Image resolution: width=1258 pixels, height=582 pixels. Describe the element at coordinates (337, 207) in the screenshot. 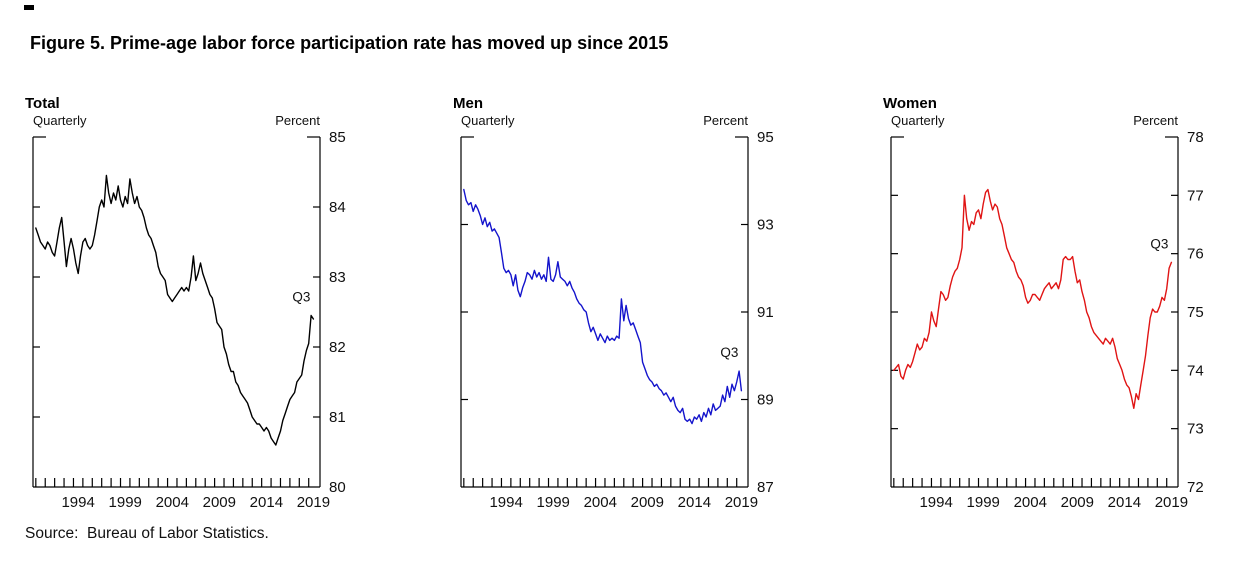

I see `svg-text: 84` at that location.